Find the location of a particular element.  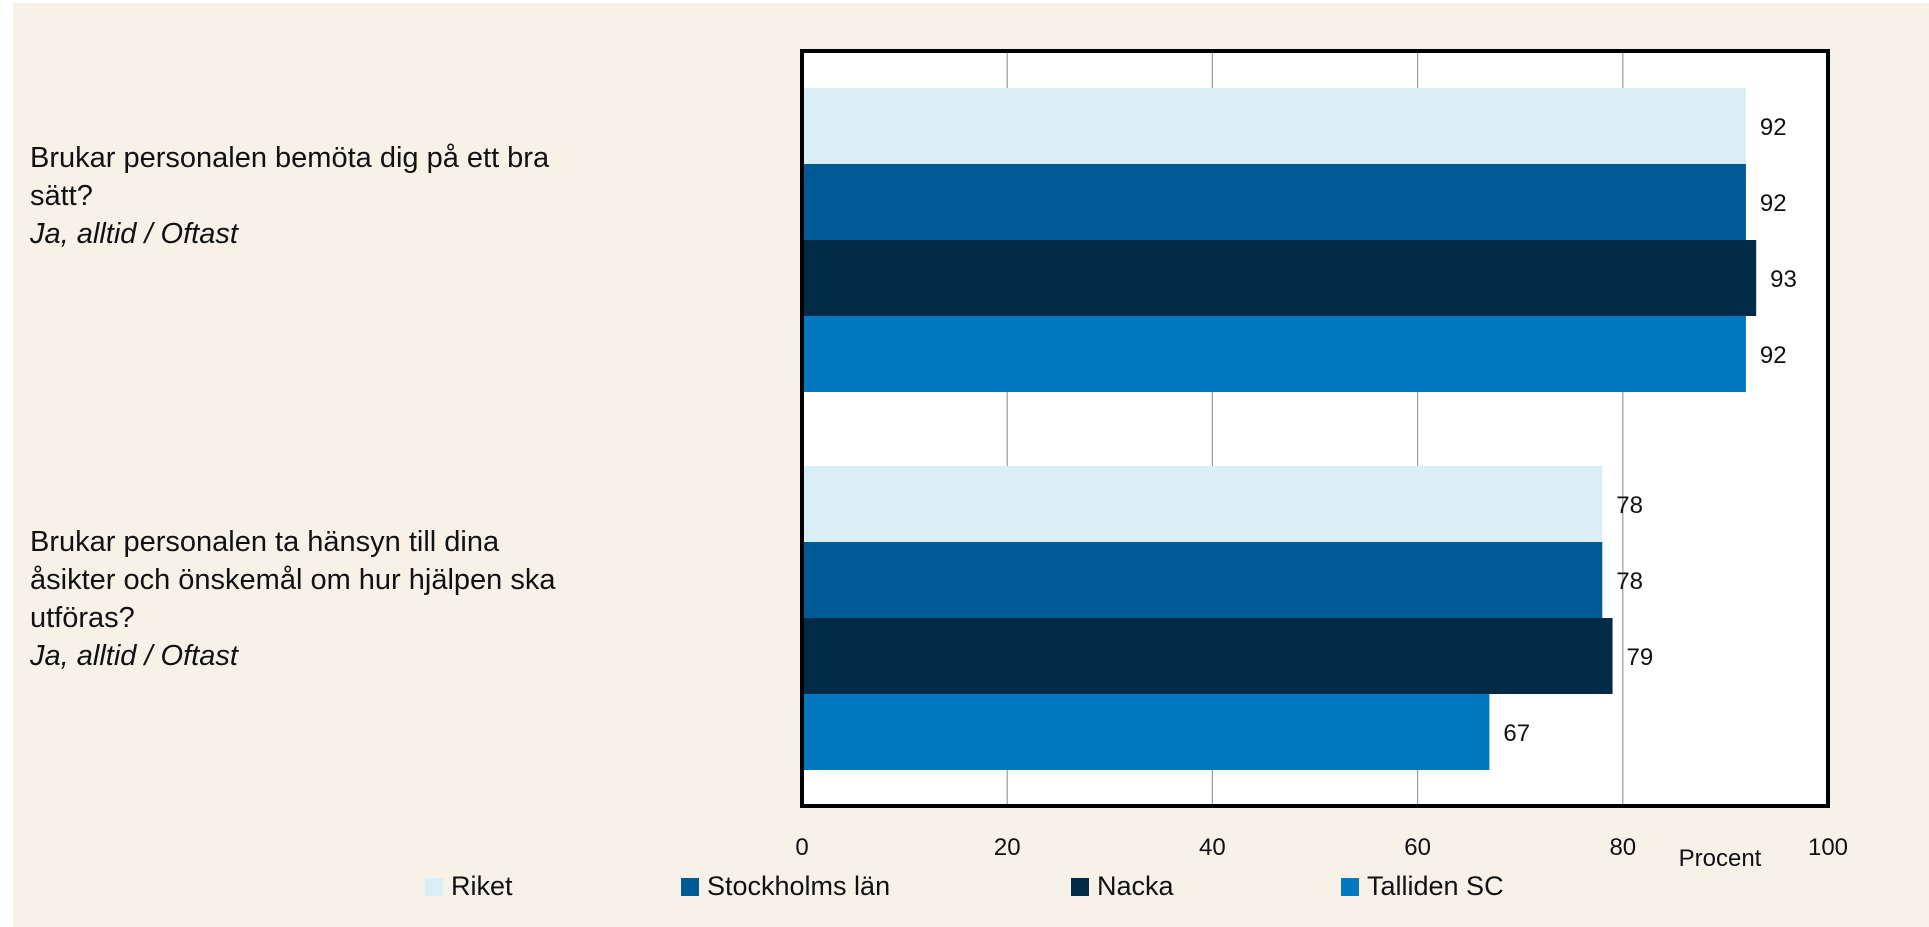

x-tick-40: 40 is located at coordinates (1212, 847).